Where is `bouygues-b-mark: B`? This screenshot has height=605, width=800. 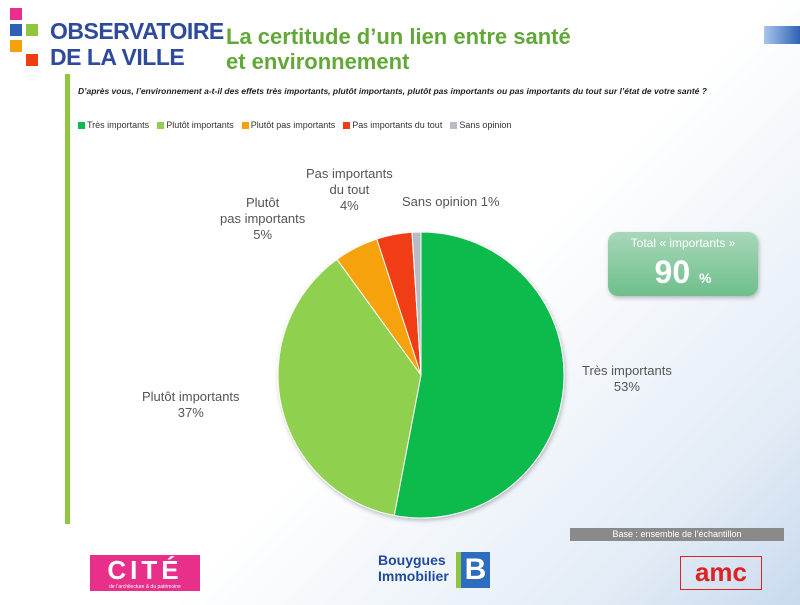 bouygues-b-mark: B is located at coordinates (473, 570).